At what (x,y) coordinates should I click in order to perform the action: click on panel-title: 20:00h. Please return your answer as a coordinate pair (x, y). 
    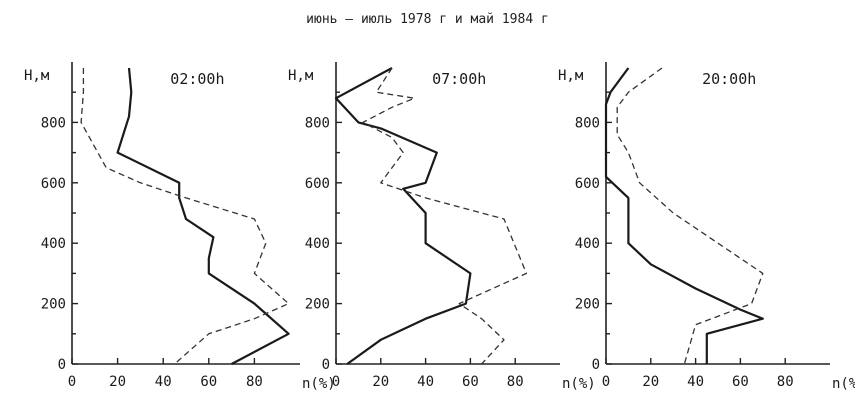
    Looking at the image, I should click on (729, 79).